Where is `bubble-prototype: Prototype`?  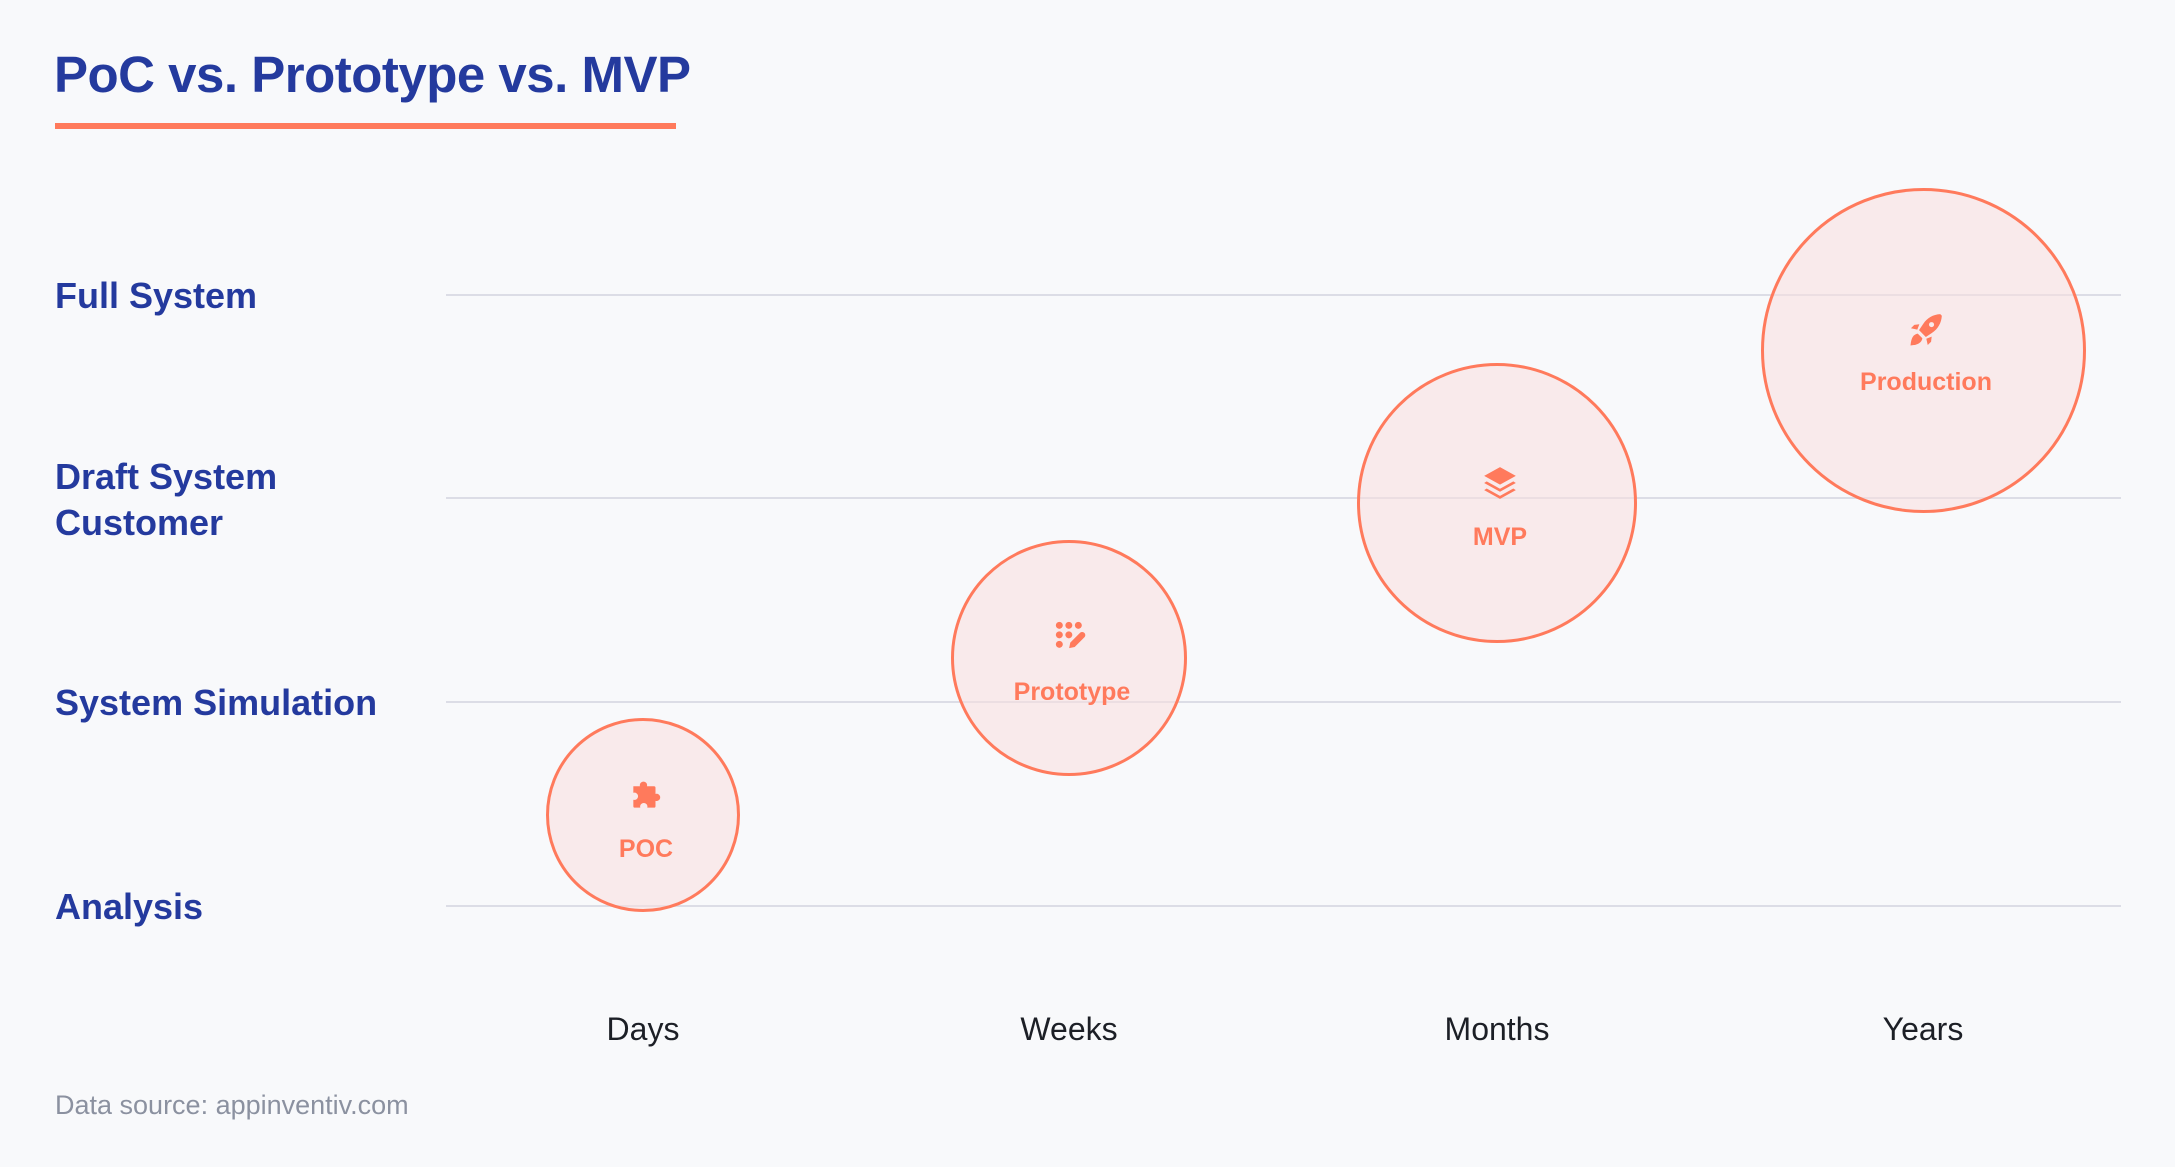
bubble-prototype: Prototype is located at coordinates (1069, 658).